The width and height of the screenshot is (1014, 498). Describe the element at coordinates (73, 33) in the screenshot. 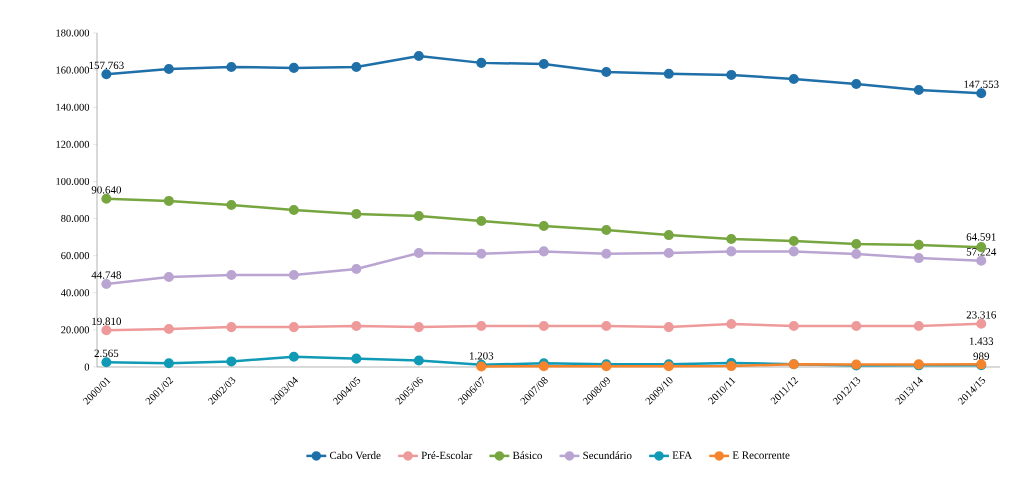

I see `y-tick-label: 180.000` at that location.